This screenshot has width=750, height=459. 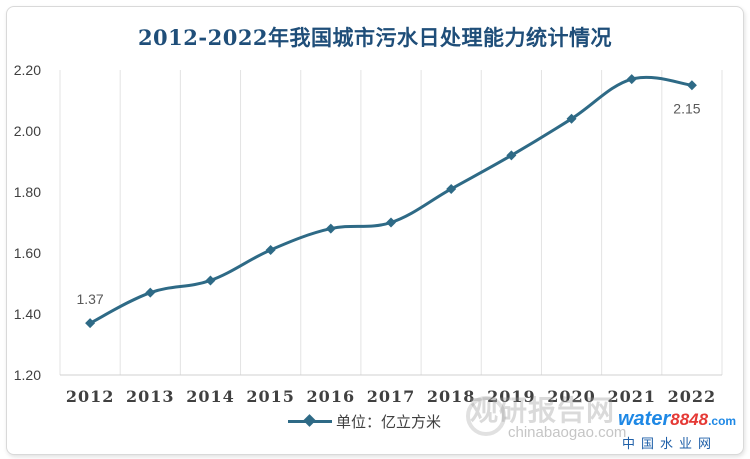 I want to click on x-tick-label: 2012, so click(x=90, y=396).